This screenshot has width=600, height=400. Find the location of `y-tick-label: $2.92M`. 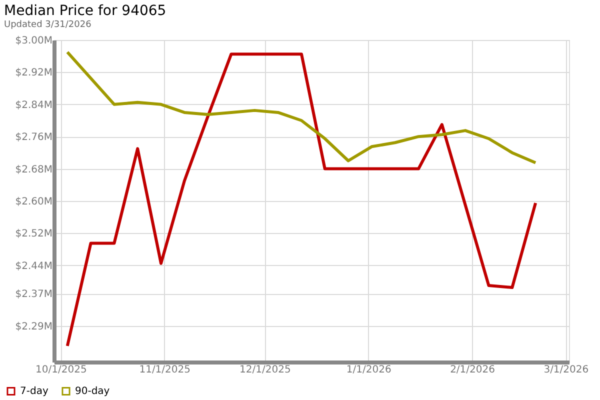

y-tick-label: $2.92M is located at coordinates (33, 73).